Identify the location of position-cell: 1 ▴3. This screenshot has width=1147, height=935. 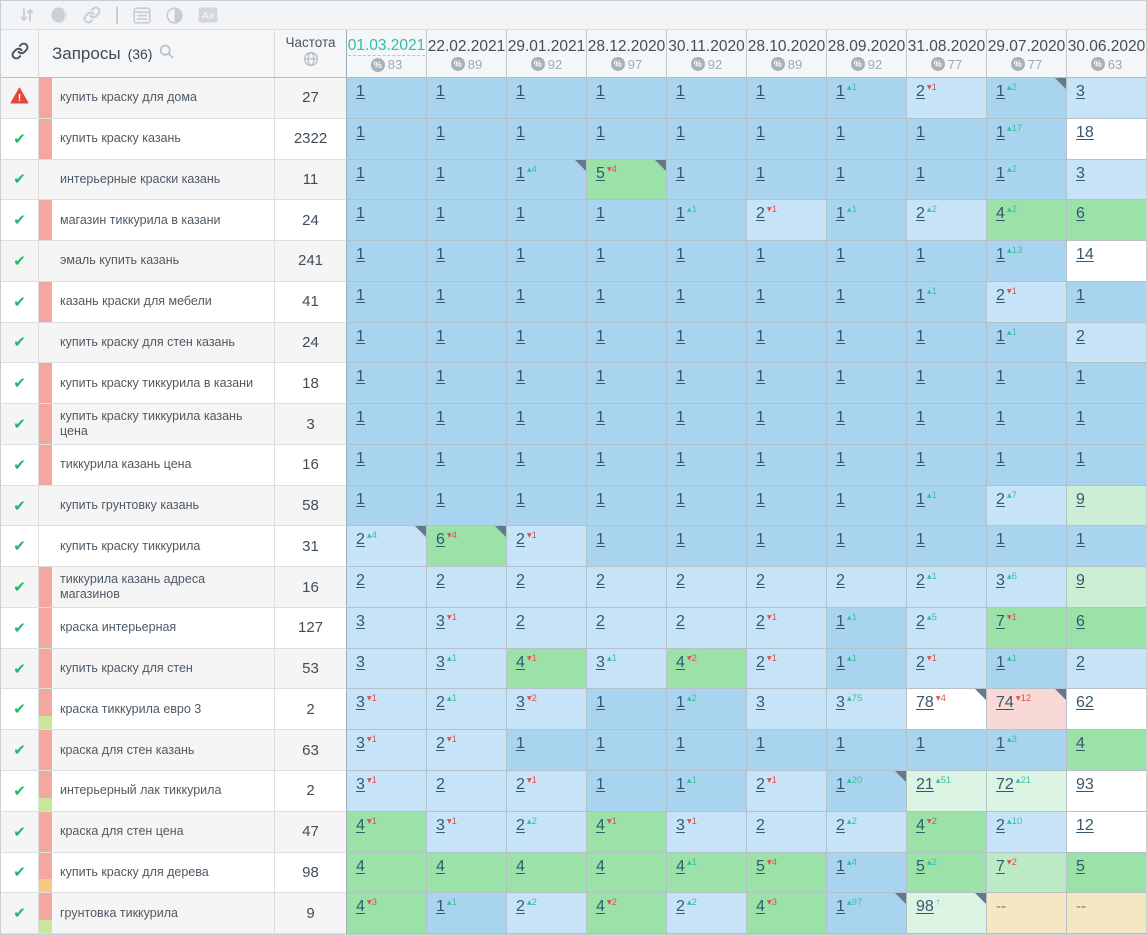
(1027, 751).